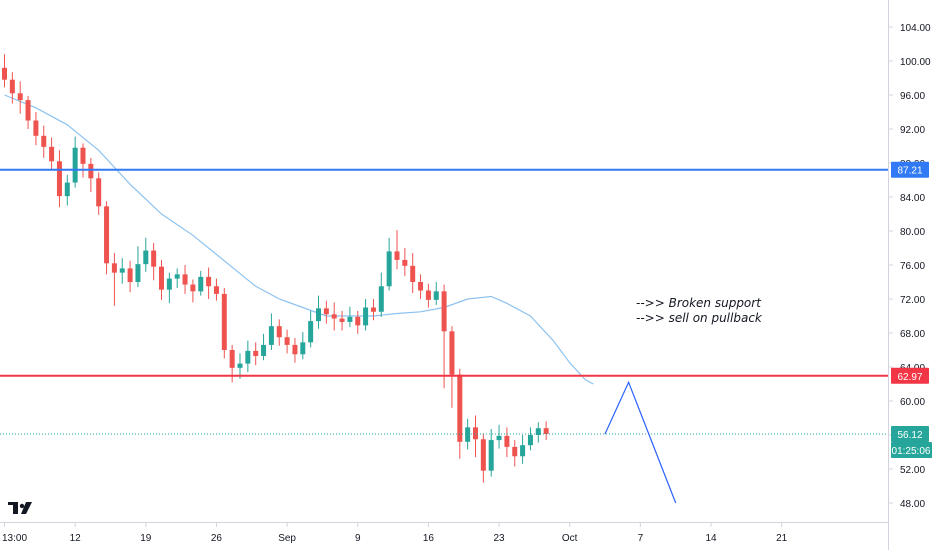 Image resolution: width=932 pixels, height=555 pixels. I want to click on y-tick-label: 100.00, so click(915, 62).